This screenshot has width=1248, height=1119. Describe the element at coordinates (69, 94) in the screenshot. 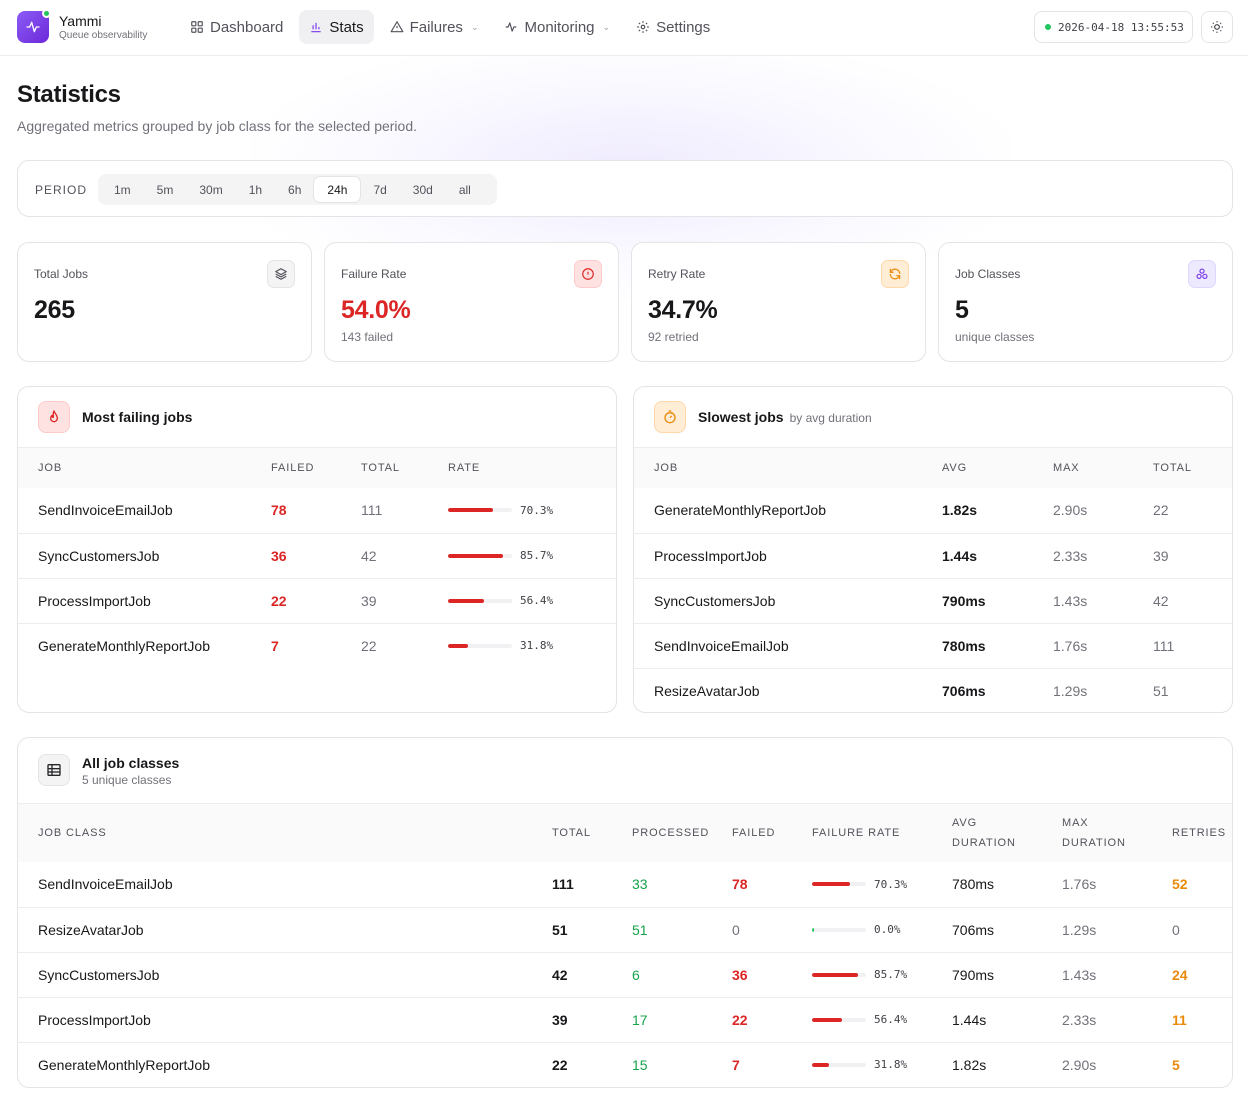

I see `page-title: Statistics` at that location.